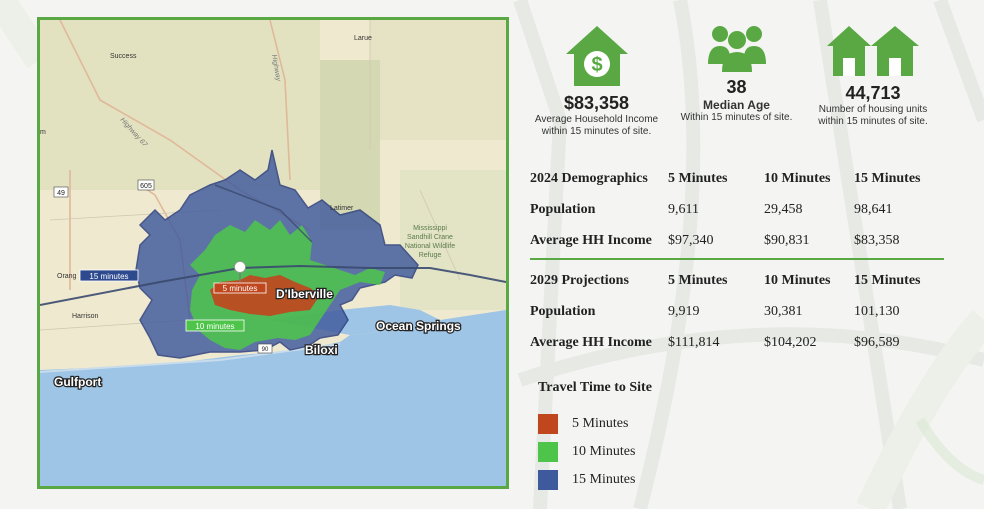 Image resolution: width=984 pixels, height=509 pixels. What do you see at coordinates (596, 119) in the screenshot?
I see `income-label-1: Average Household Income` at bounding box center [596, 119].